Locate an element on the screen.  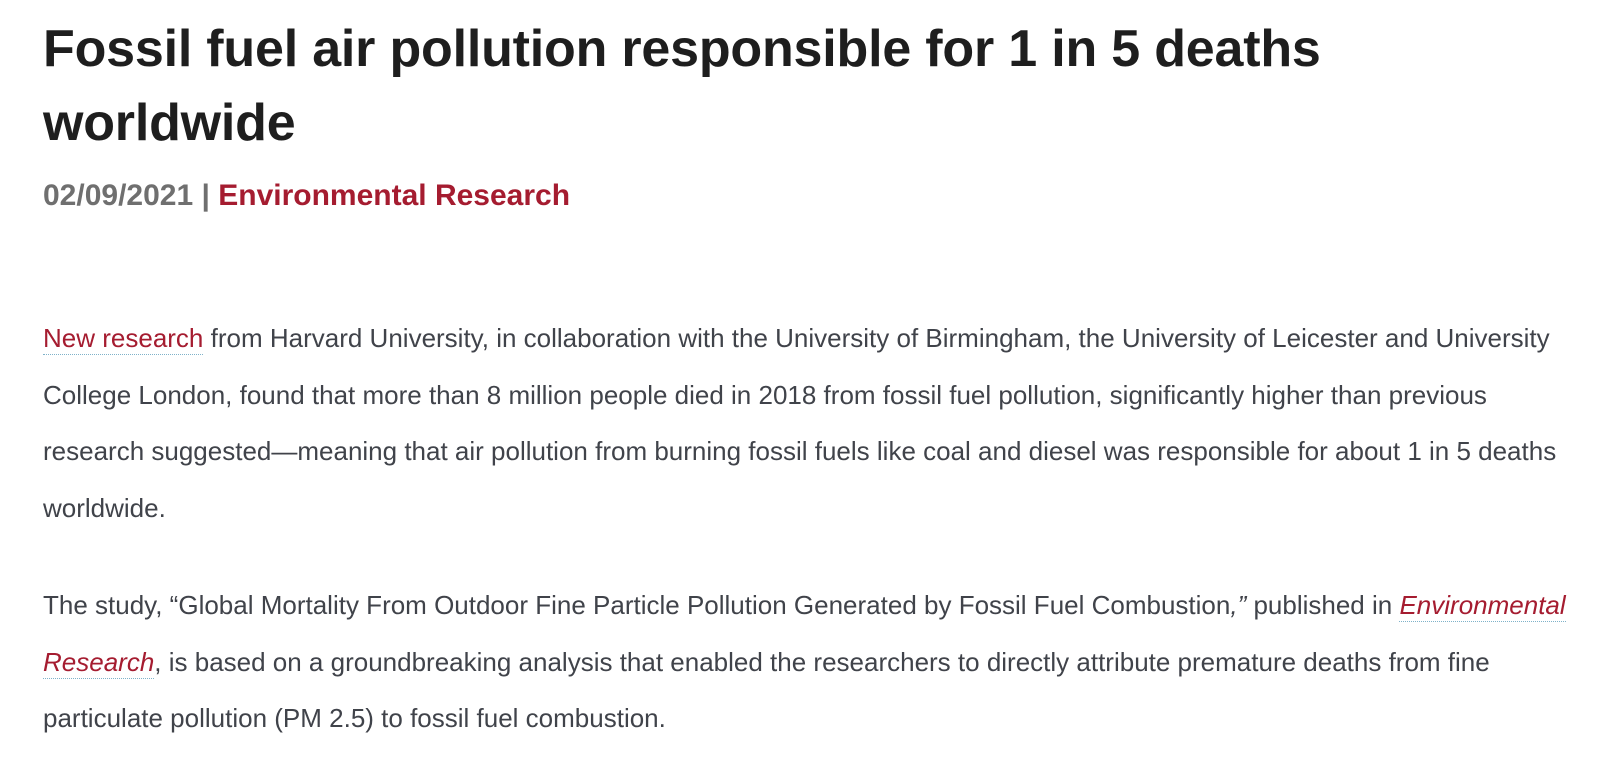
paragraph-2-italic-quote: ,” is located at coordinates (1238, 605).